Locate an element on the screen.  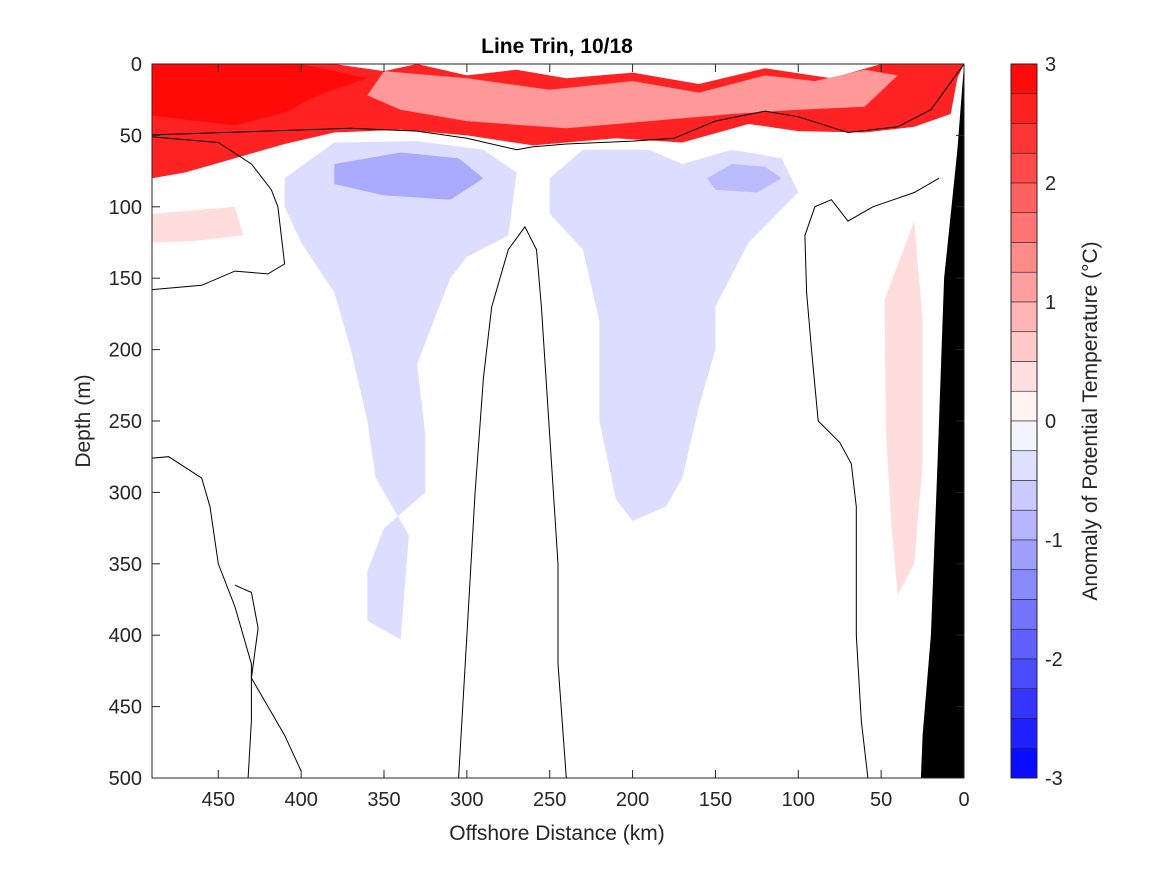
x-tick-label: 300 is located at coordinates (466, 800).